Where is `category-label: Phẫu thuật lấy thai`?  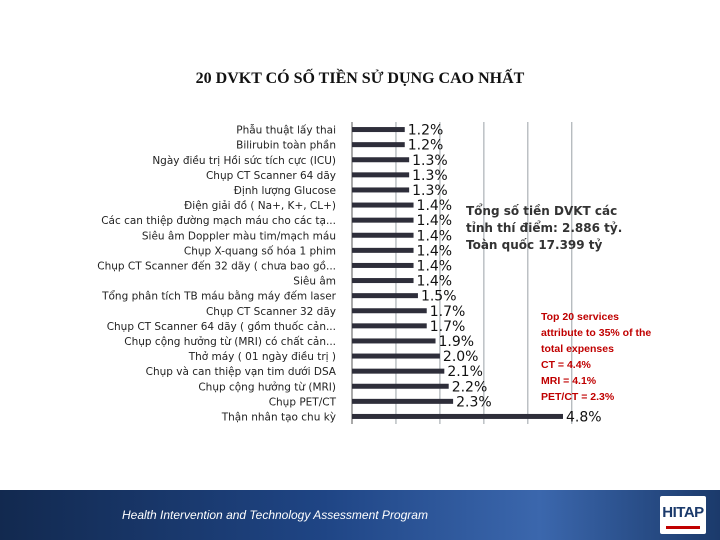 category-label: Phẫu thuật lấy thai is located at coordinates (286, 130).